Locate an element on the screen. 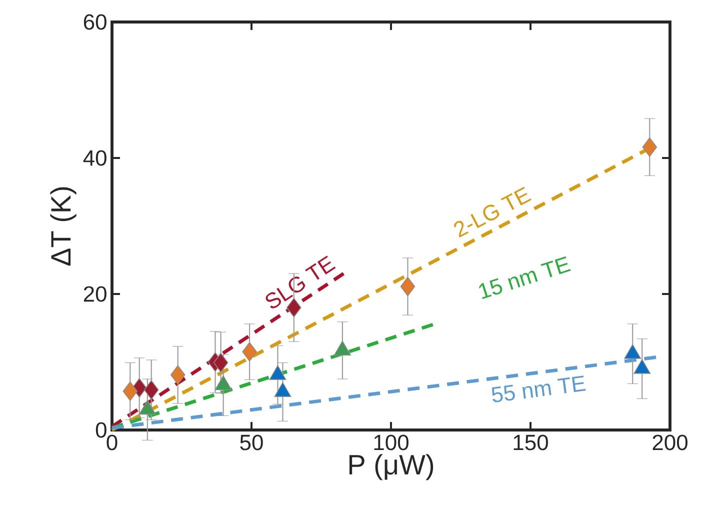 This screenshot has height=528, width=701. text: 2-LG TE is located at coordinates (493, 212).